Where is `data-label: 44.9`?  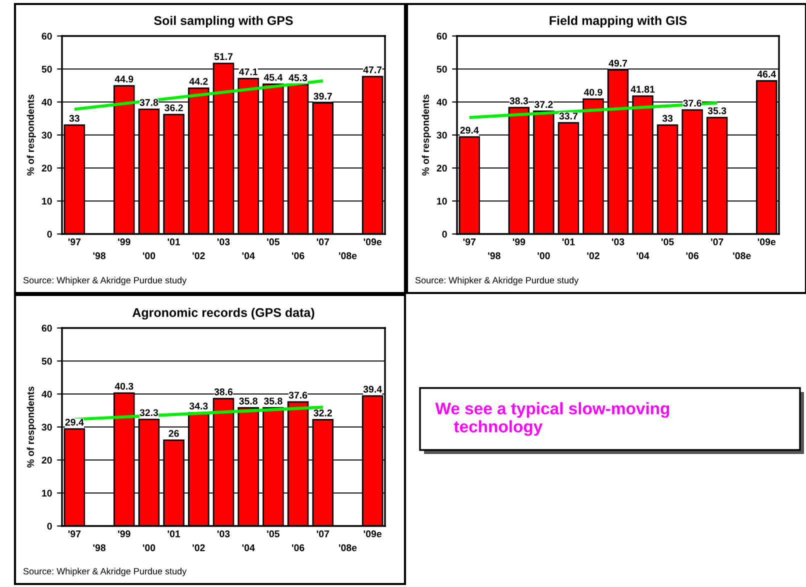 data-label: 44.9 is located at coordinates (124, 79).